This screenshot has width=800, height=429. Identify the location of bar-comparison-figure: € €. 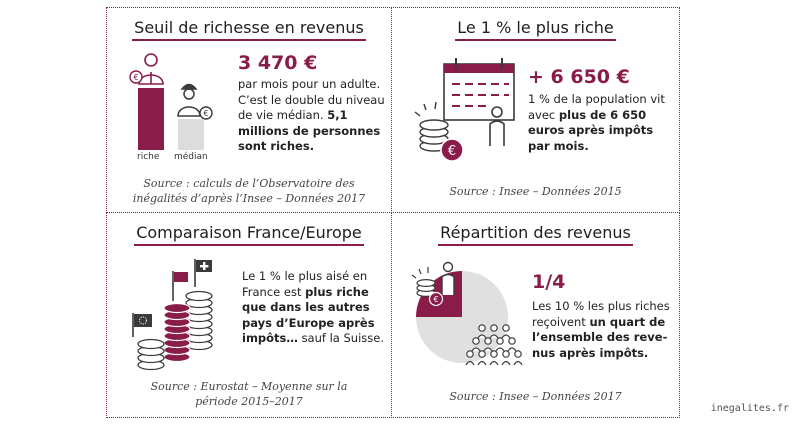
(171, 101).